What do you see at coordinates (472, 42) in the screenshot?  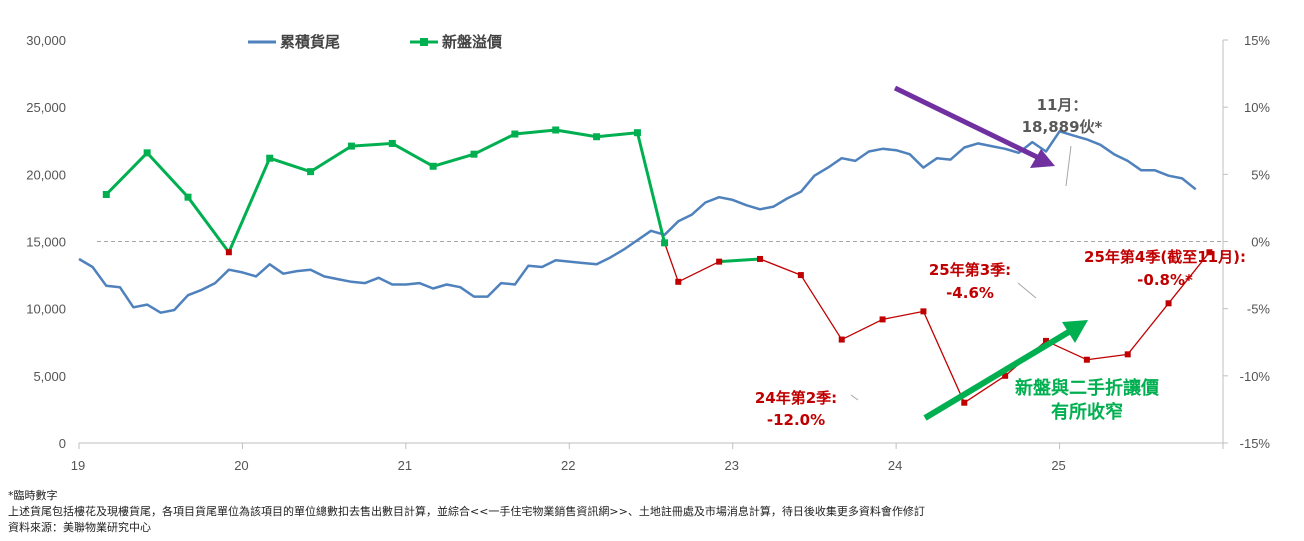 I see `legend-label-premium: 新盤溢價` at bounding box center [472, 42].